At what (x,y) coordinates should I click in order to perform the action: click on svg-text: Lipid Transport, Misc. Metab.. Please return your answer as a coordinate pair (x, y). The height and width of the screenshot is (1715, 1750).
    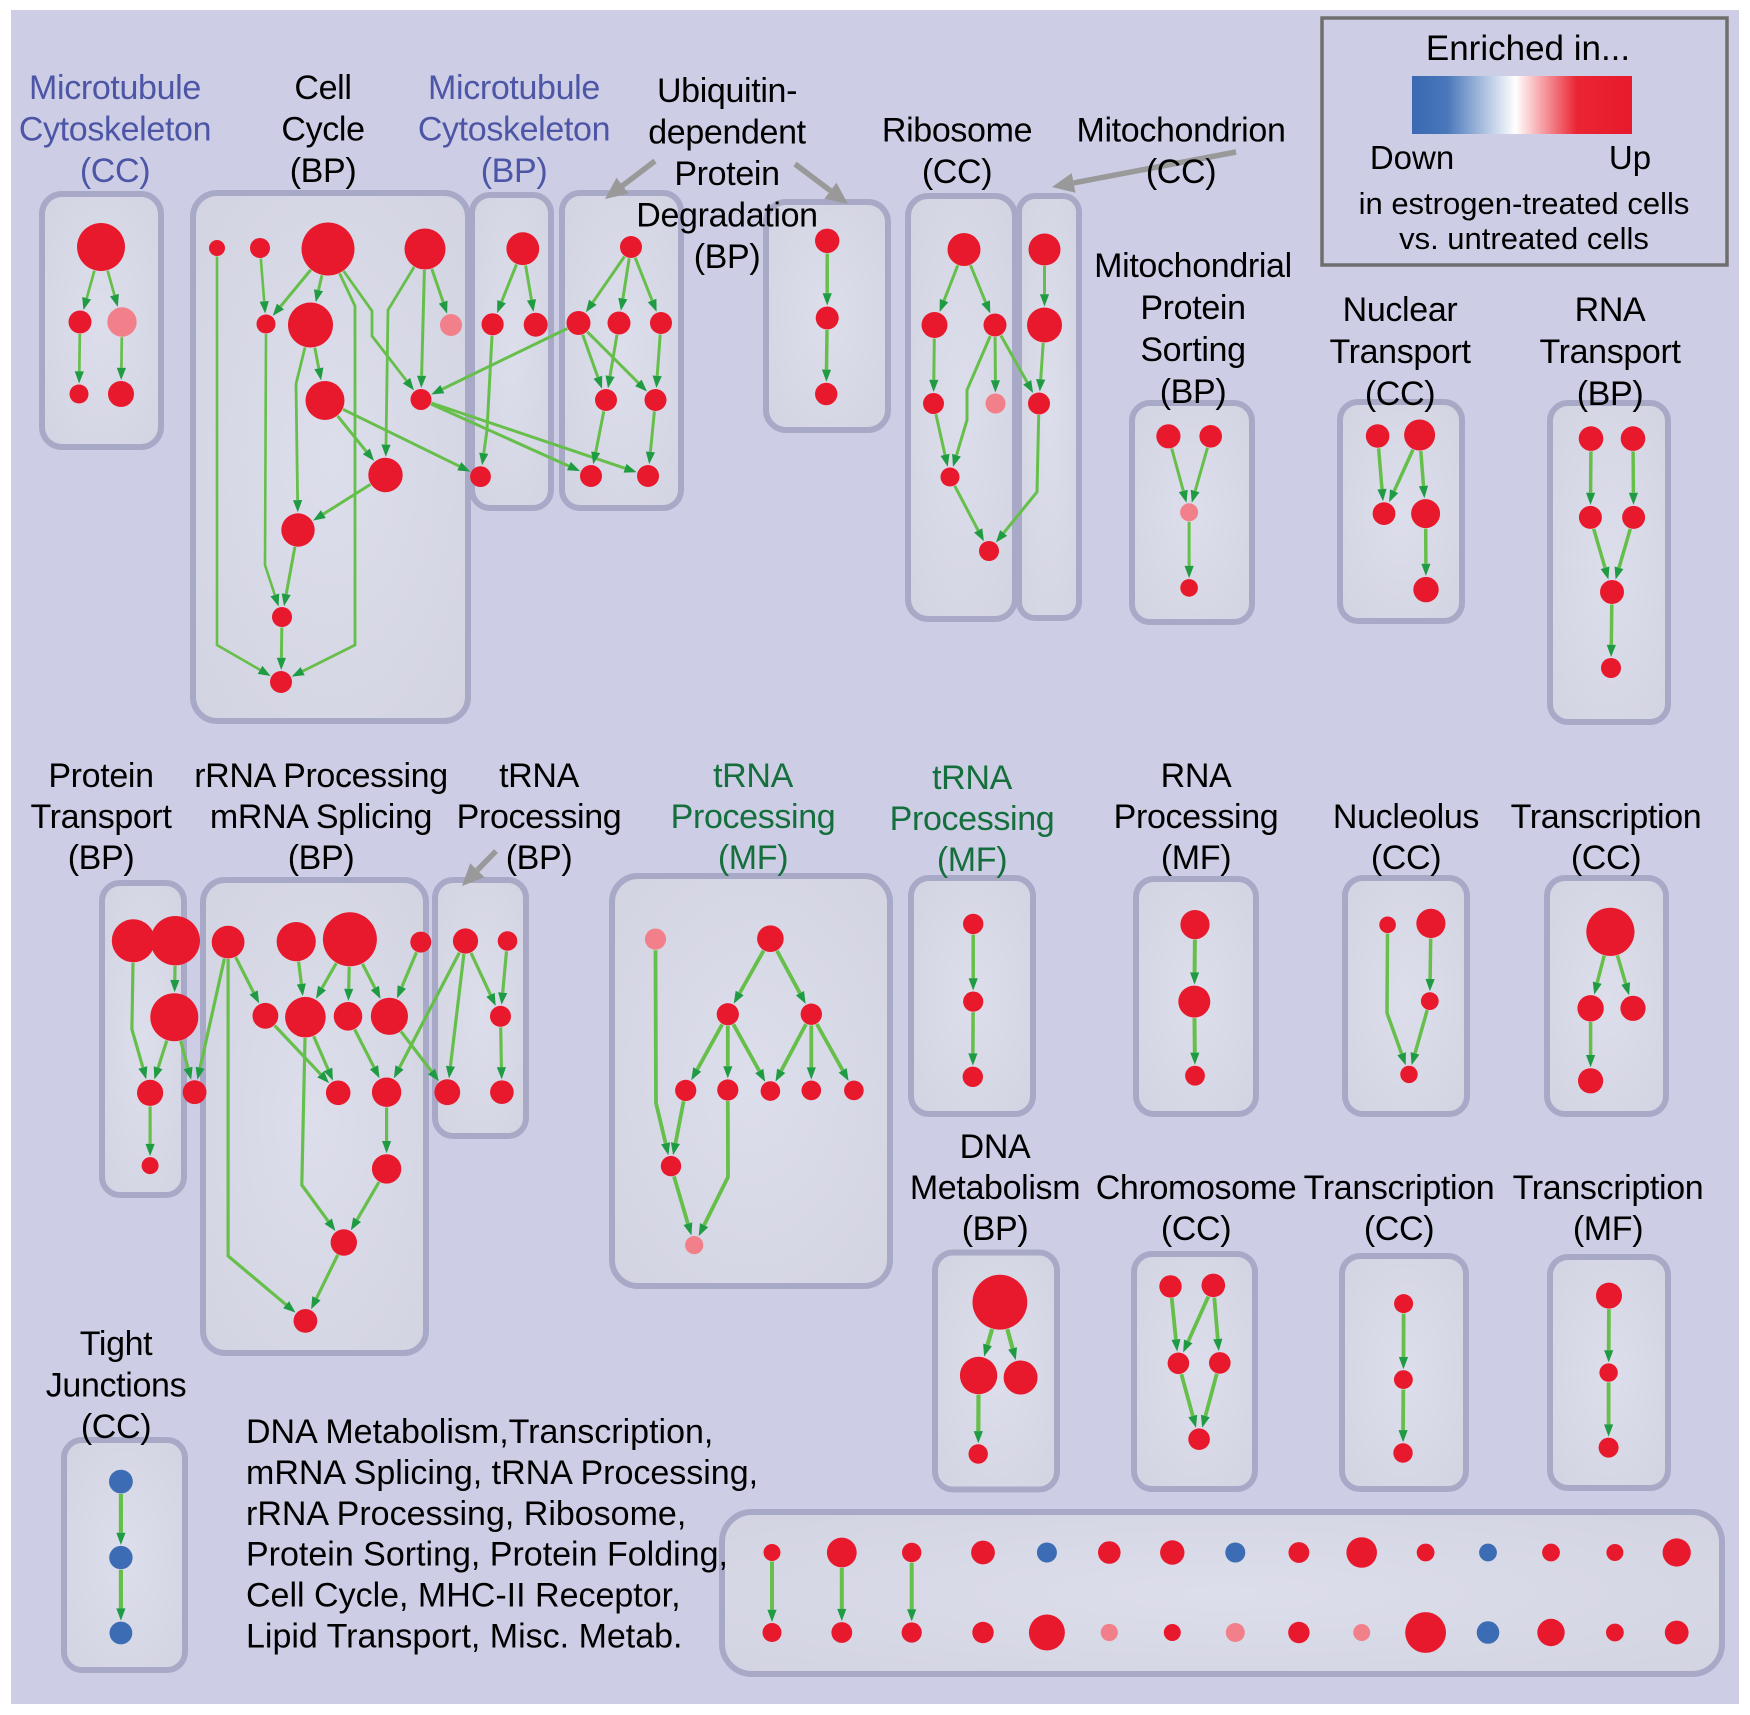
    Looking at the image, I should click on (464, 1637).